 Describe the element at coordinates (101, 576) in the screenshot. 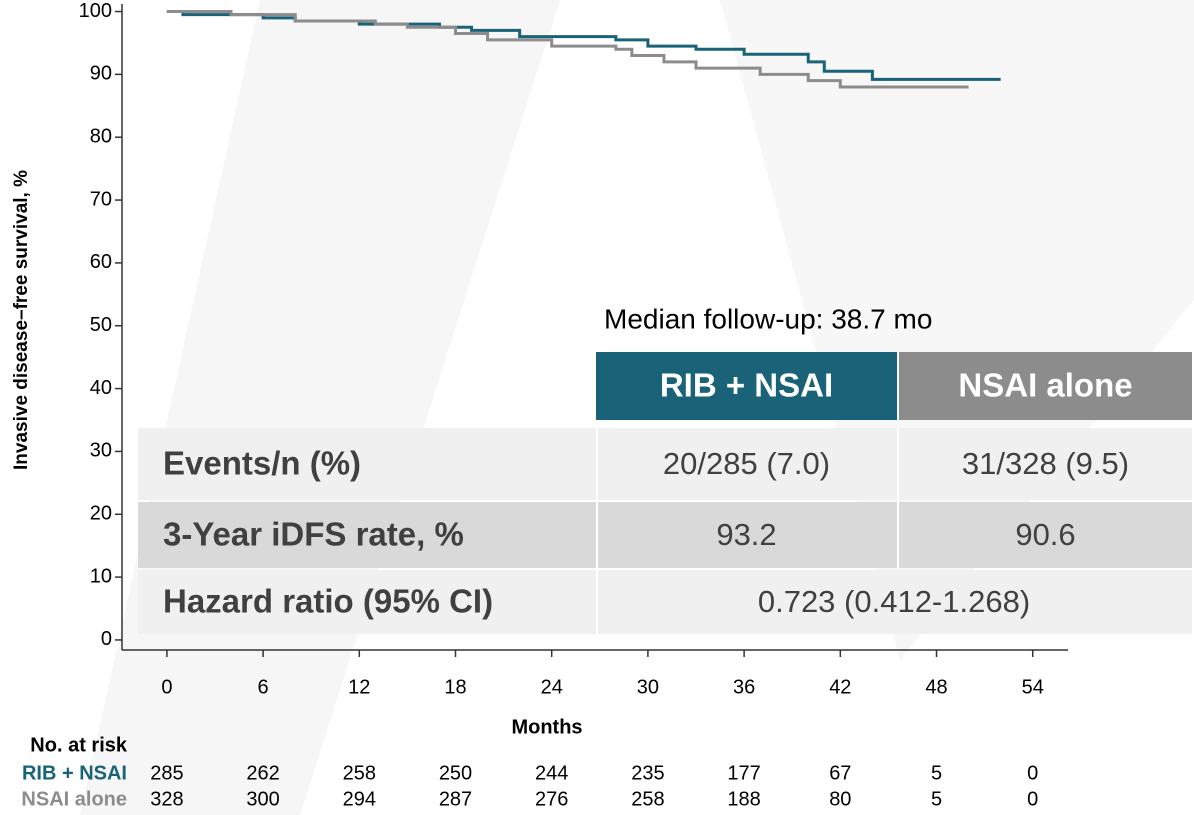

I see `y-tick-label: 10` at that location.